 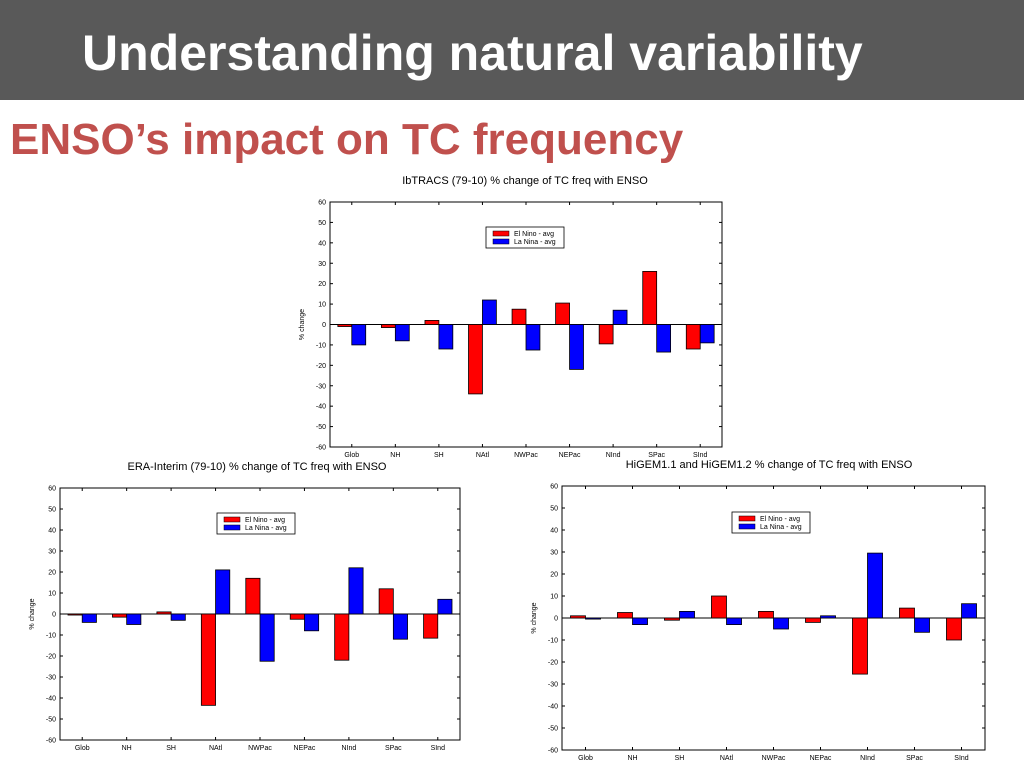 I want to click on x-tick-label: Glob, so click(x=82, y=748).